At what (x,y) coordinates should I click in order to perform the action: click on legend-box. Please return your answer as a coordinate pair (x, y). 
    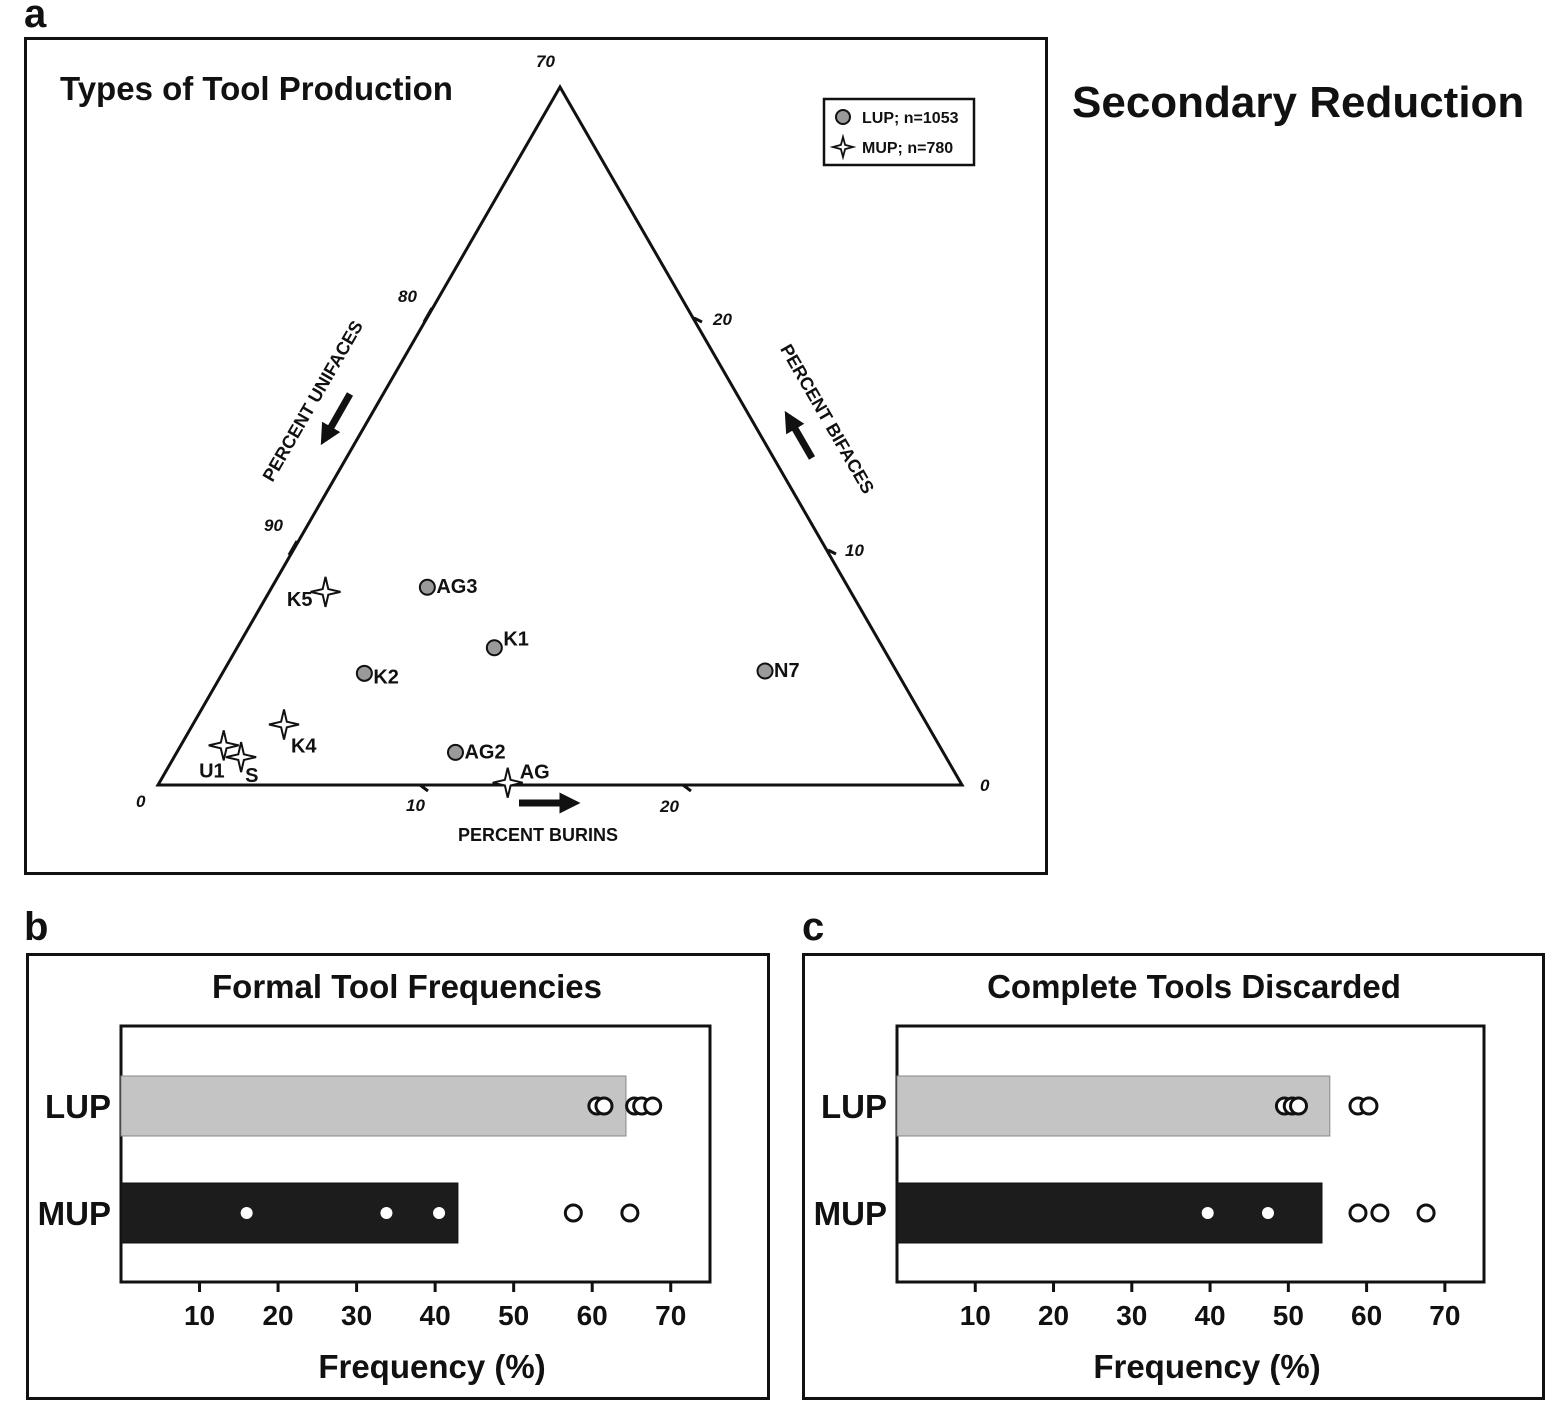
    Looking at the image, I should click on (899, 132).